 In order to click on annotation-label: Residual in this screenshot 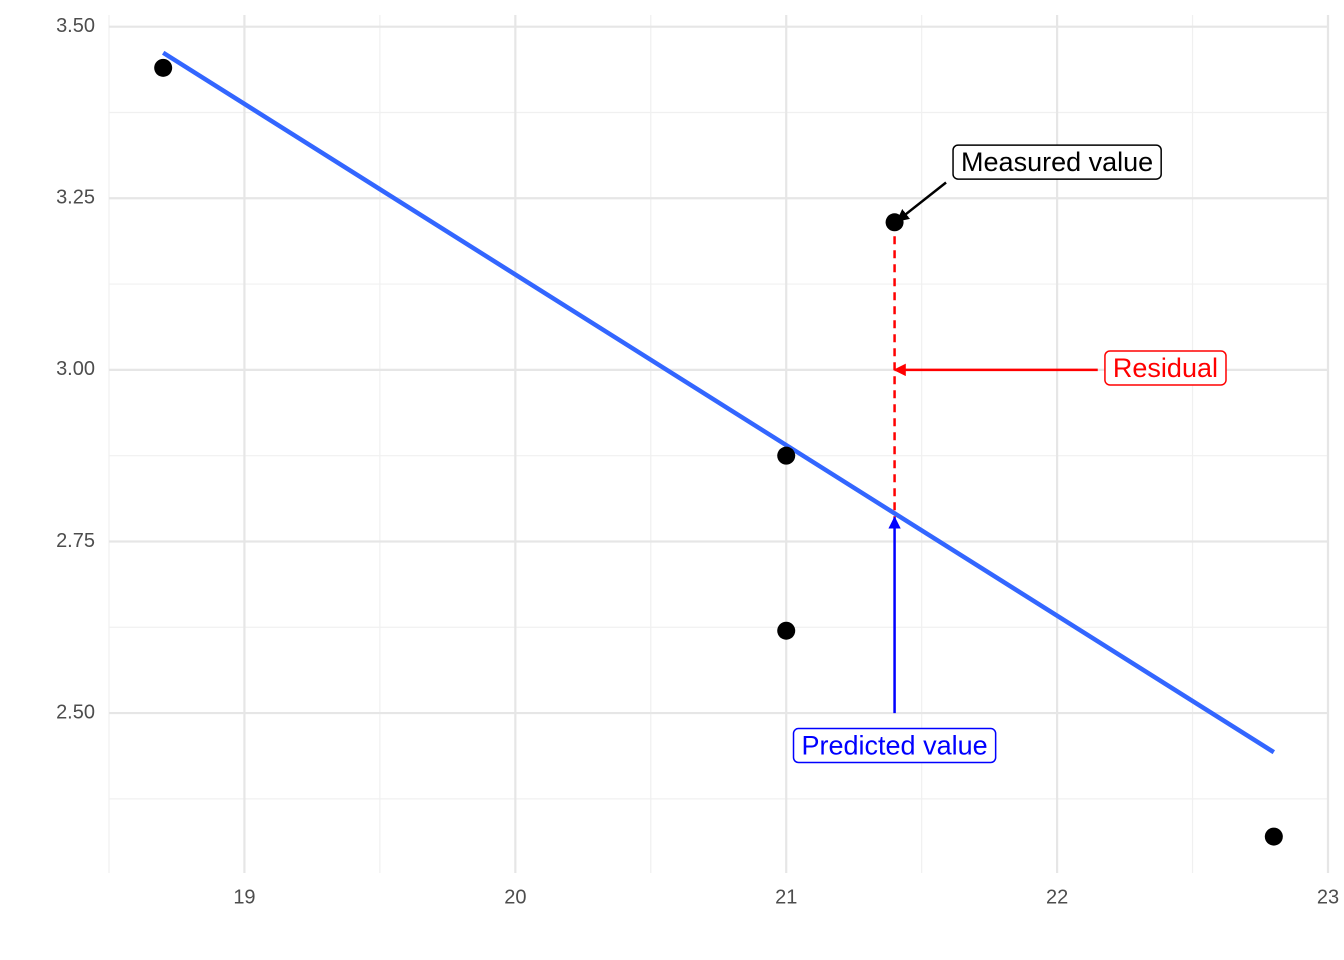, I will do `click(1165, 368)`.